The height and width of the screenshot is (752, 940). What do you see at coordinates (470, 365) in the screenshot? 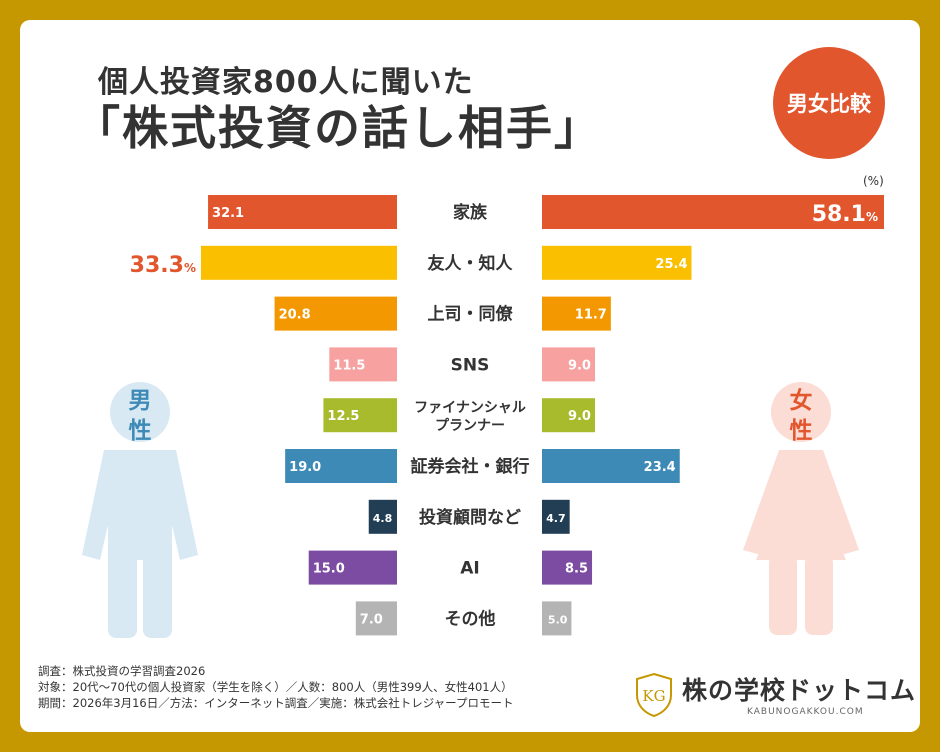
I see `category-label: SNS` at bounding box center [470, 365].